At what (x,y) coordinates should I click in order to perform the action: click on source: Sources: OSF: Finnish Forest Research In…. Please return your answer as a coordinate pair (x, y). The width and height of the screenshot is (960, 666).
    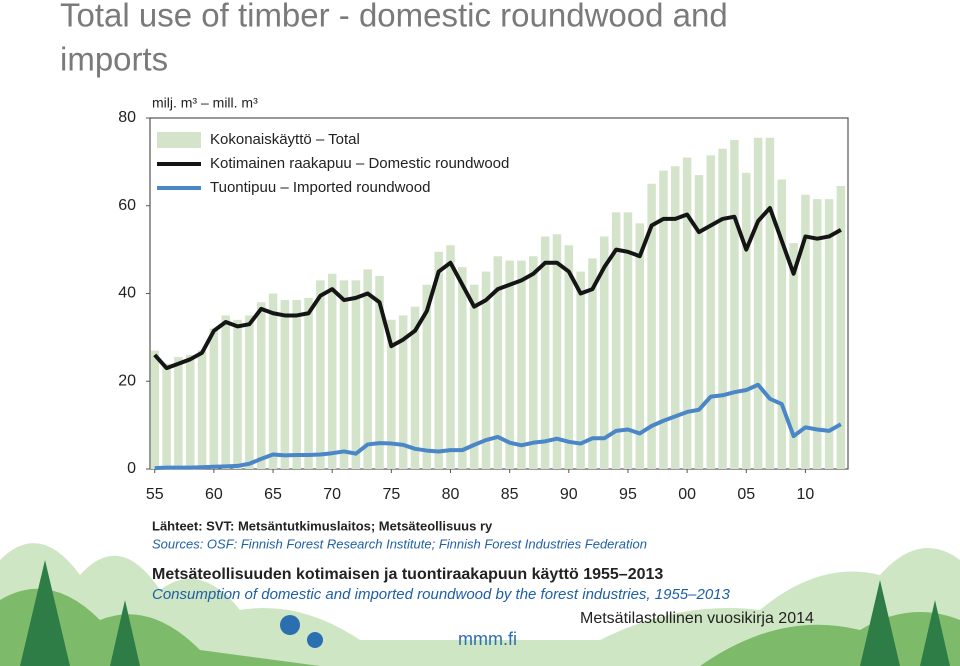
    Looking at the image, I should click on (399, 543).